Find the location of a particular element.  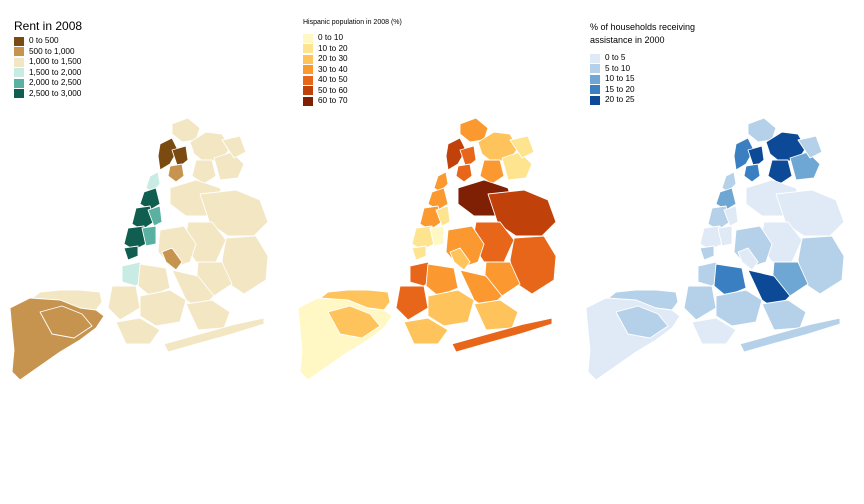

legend-item: 10 to 20 is located at coordinates (352, 49).